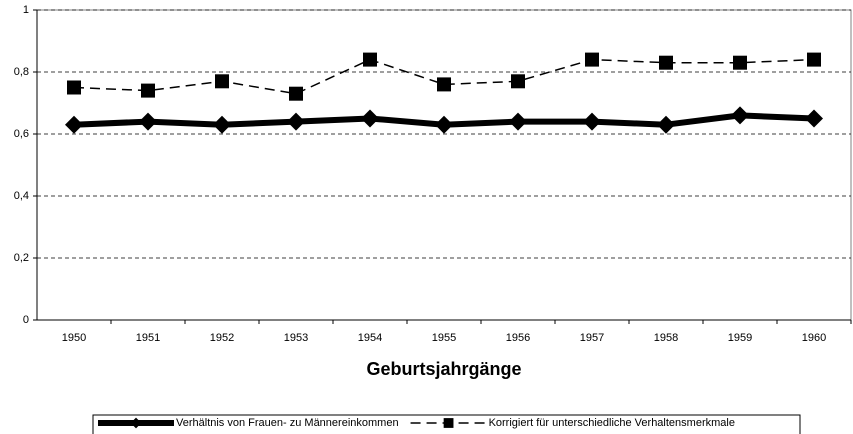 Image resolution: width=853 pixels, height=434 pixels. I want to click on x-tick-label: 1959, so click(740, 338).